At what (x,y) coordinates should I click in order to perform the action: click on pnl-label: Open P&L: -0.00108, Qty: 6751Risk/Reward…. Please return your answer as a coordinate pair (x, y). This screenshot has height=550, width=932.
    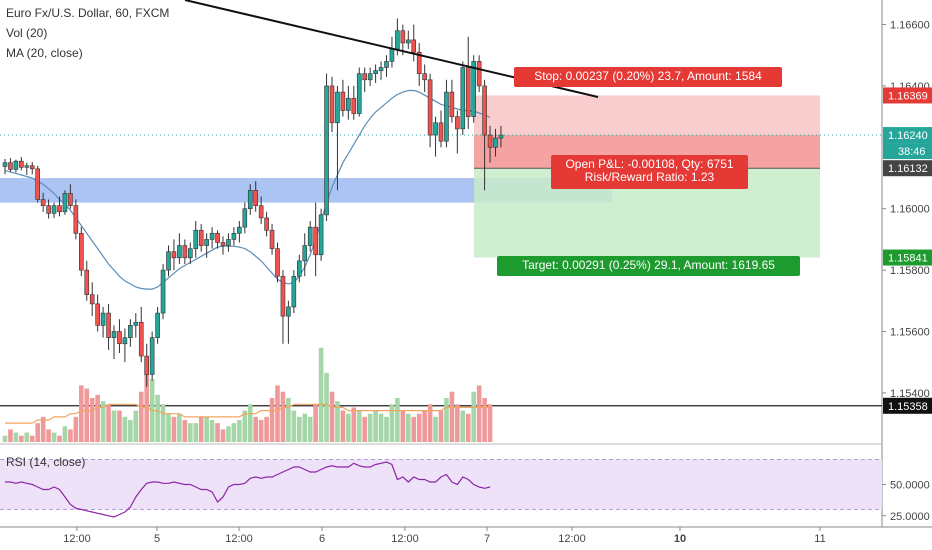
    Looking at the image, I should click on (649, 172).